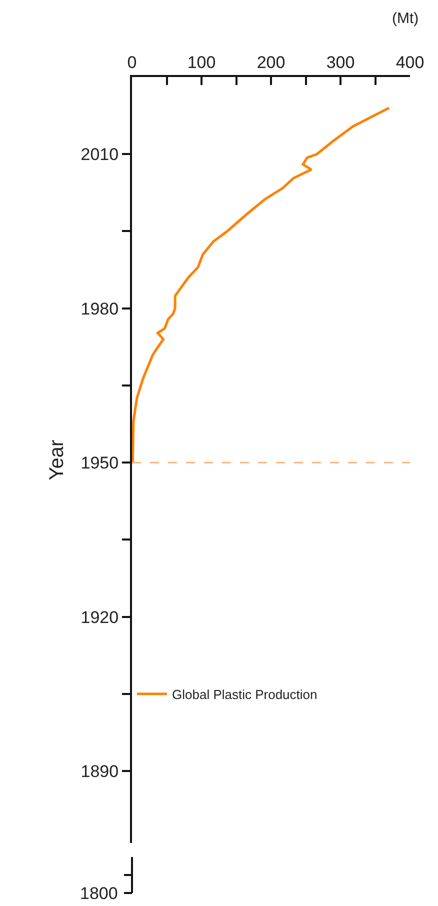 This screenshot has height=906, width=438. I want to click on y-tick-label: 1950, so click(99, 463).